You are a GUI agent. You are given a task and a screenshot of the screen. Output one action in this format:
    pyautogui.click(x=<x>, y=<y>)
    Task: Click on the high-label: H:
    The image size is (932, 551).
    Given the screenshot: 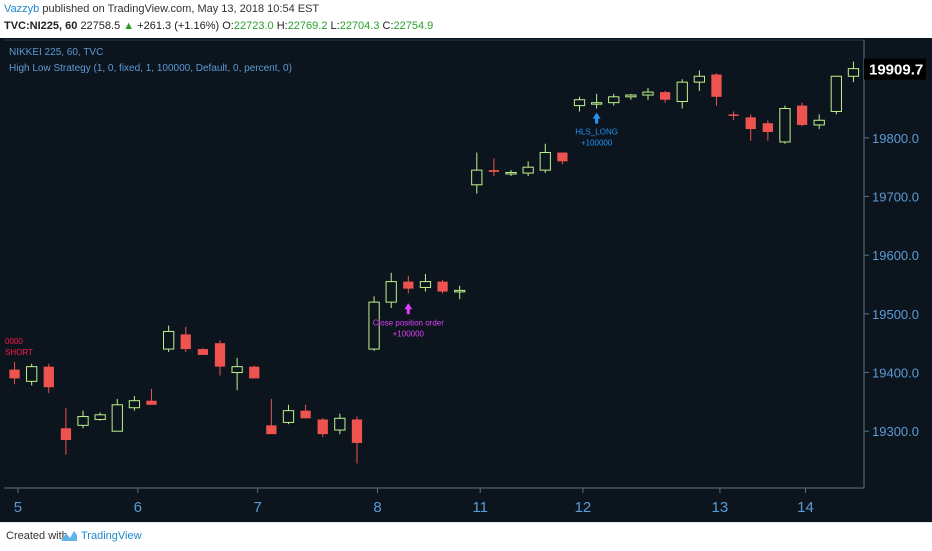 What is the action you would take?
    pyautogui.click(x=282, y=26)
    